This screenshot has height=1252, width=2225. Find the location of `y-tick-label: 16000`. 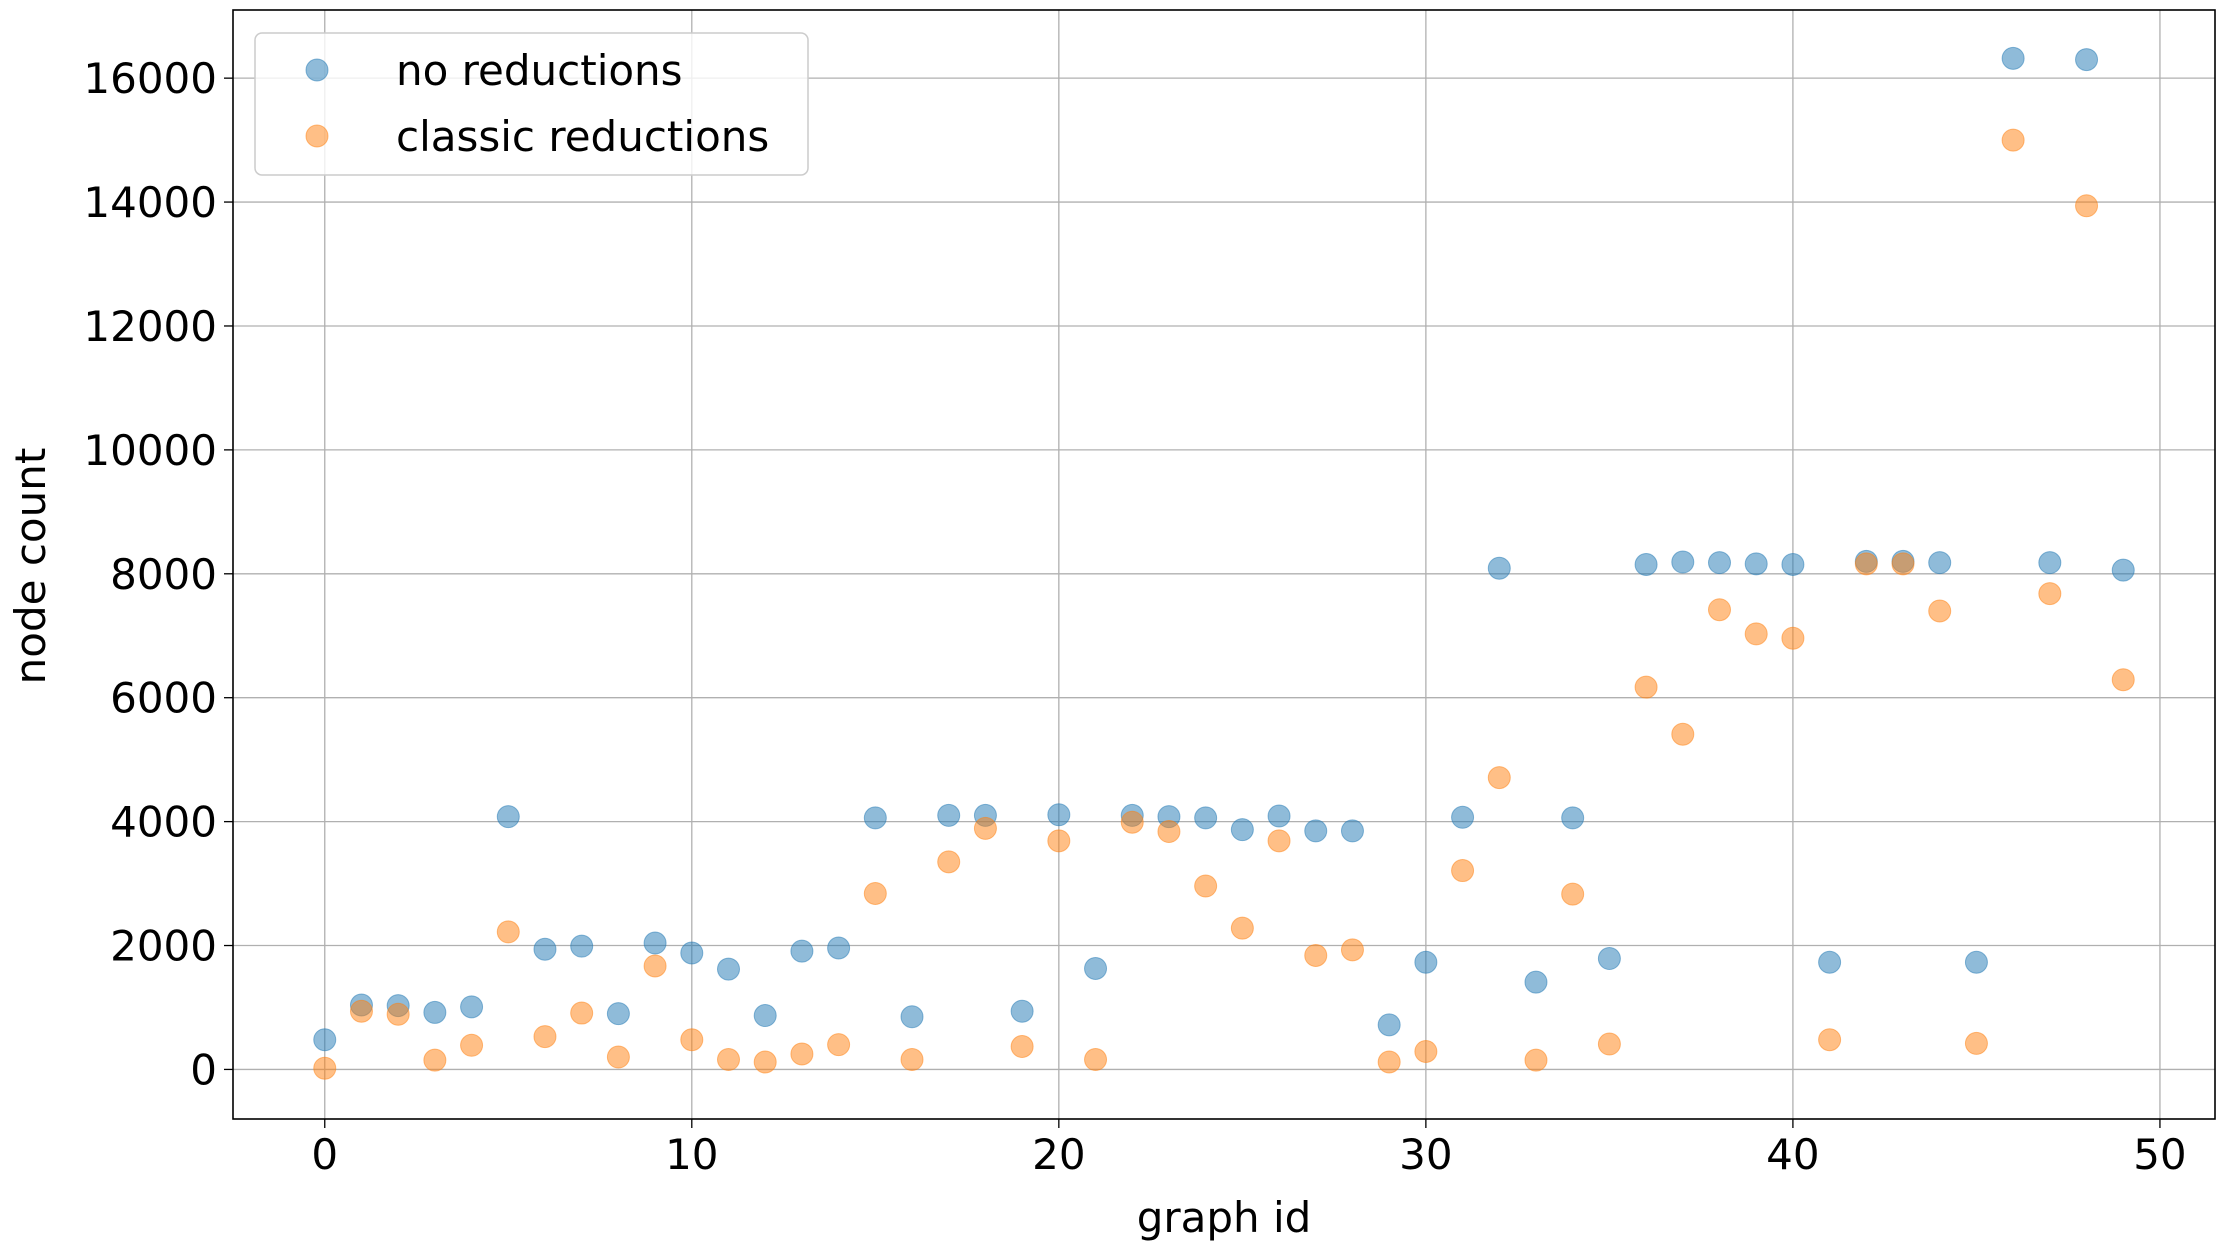

y-tick-label: 16000 is located at coordinates (150, 78).